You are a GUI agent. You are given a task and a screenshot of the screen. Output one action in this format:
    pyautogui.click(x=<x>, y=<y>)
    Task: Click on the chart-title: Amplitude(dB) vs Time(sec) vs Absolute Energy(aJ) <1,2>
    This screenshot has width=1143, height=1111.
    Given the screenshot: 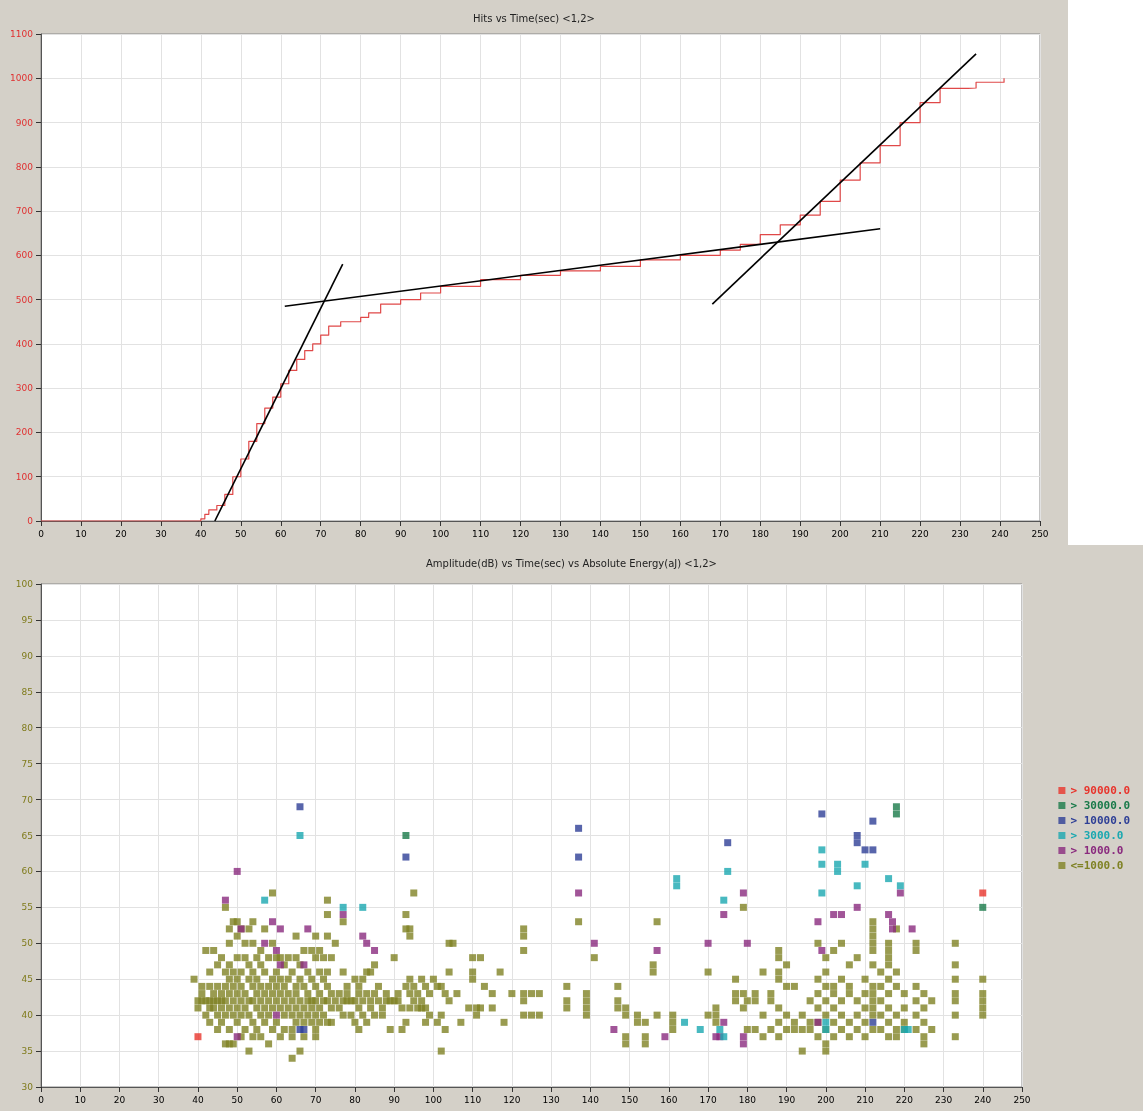 What is the action you would take?
    pyautogui.click(x=571, y=563)
    